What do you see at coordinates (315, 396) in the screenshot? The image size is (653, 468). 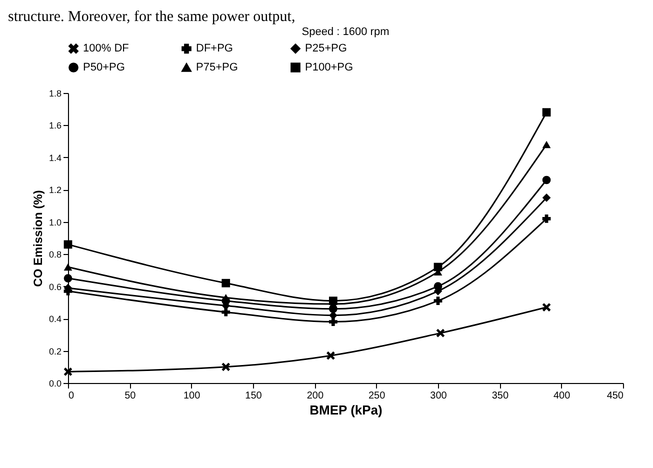 I see `x-tick-label: 200` at bounding box center [315, 396].